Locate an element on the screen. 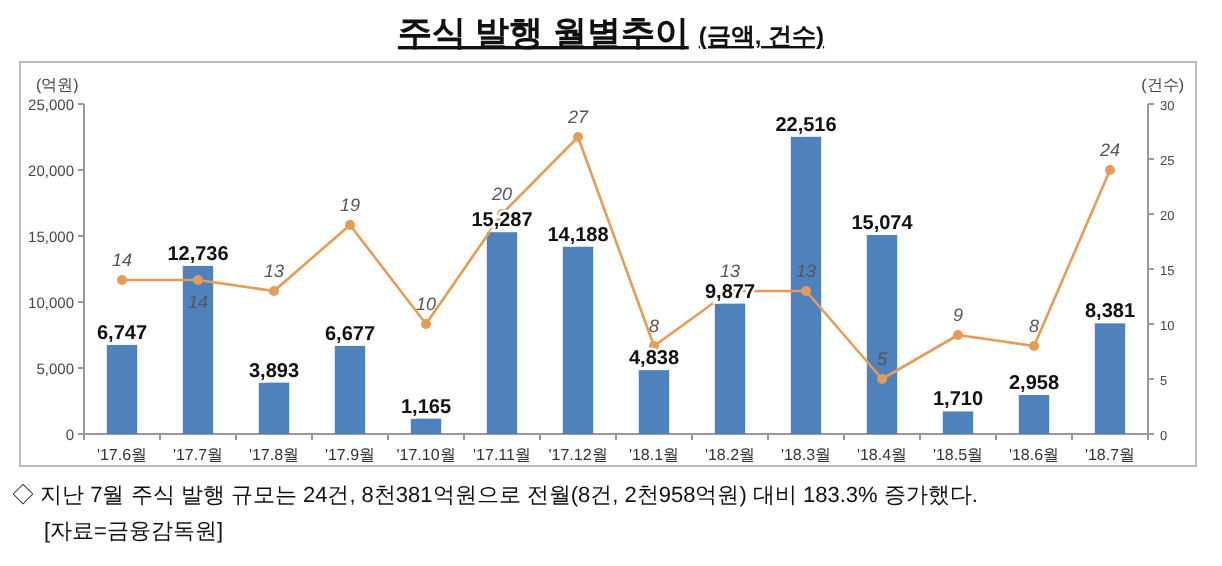  x-tick-label: '17.7월 is located at coordinates (198, 455).